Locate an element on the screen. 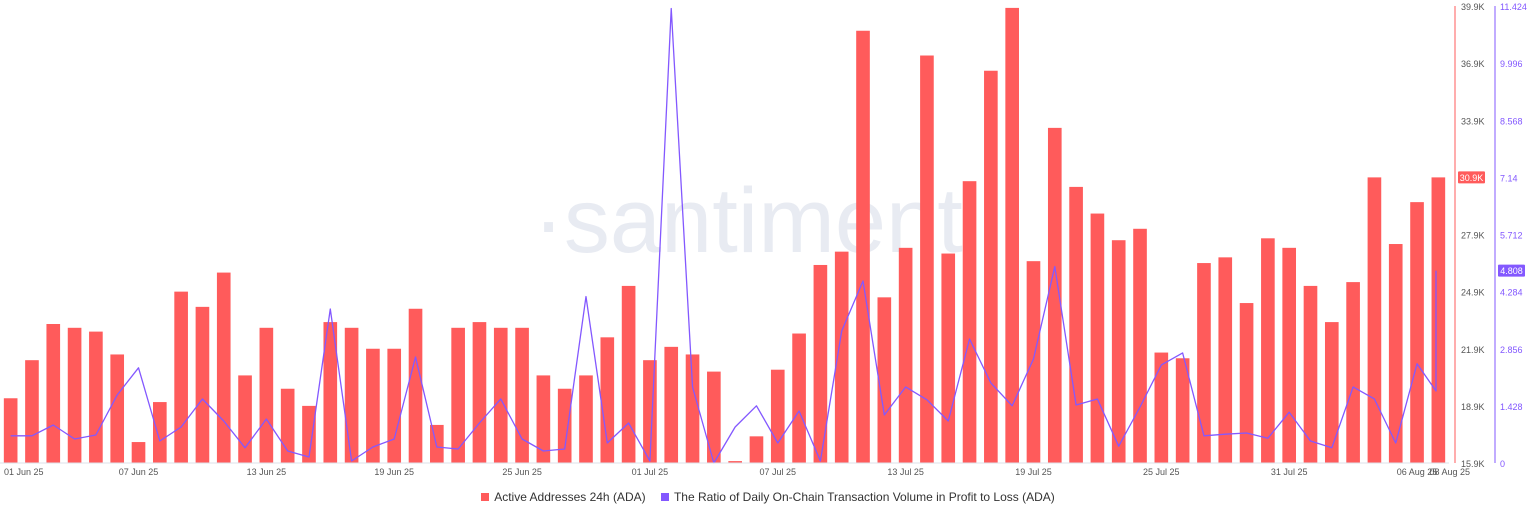  left-axis-tick-label: 24.9K is located at coordinates (1473, 293).